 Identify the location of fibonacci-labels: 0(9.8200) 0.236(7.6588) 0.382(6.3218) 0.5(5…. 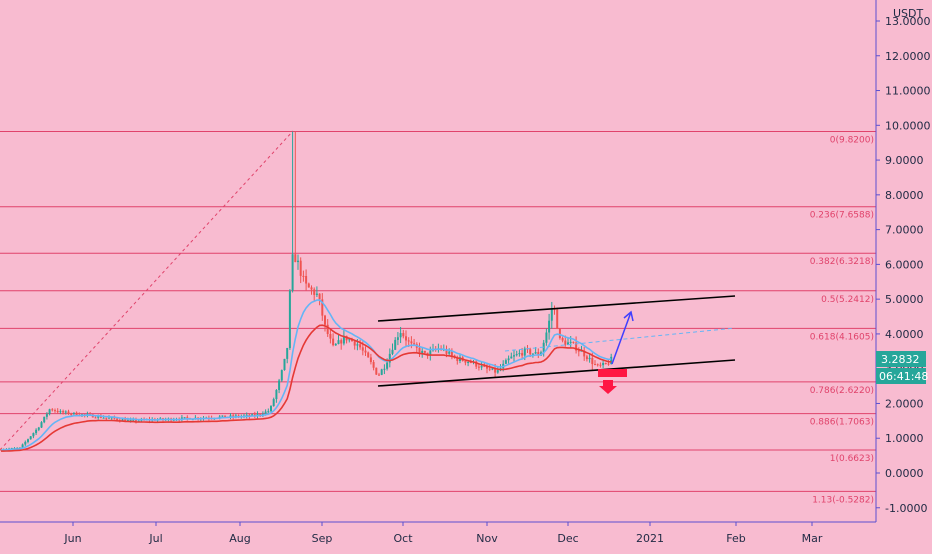
(842, 321).